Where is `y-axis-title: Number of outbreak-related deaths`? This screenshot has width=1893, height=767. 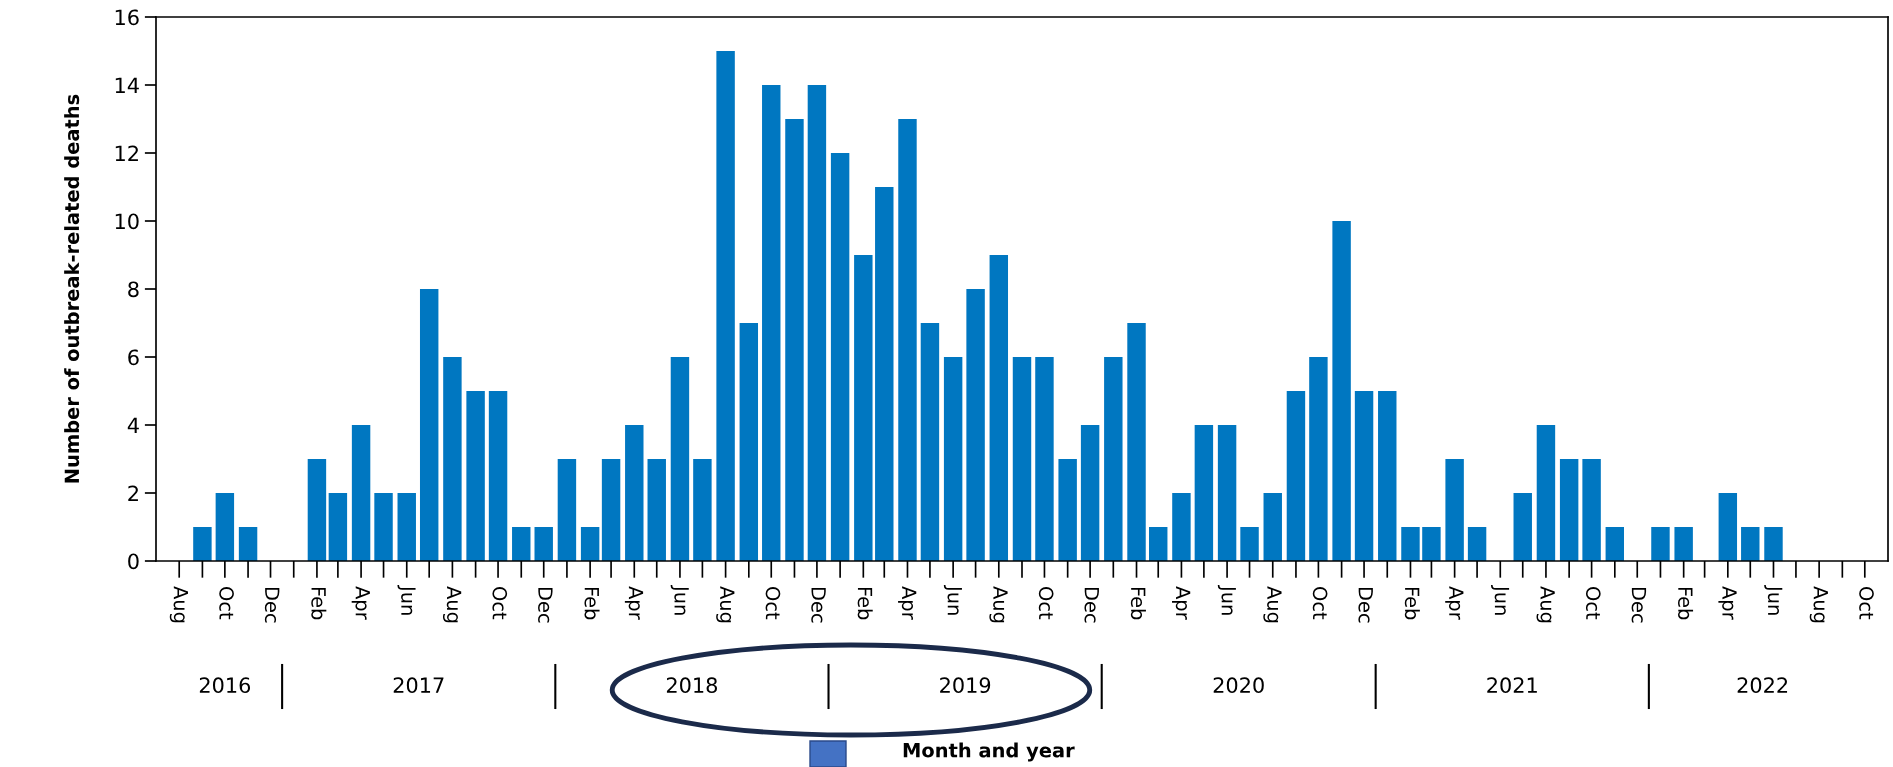 y-axis-title: Number of outbreak-related deaths is located at coordinates (72, 288).